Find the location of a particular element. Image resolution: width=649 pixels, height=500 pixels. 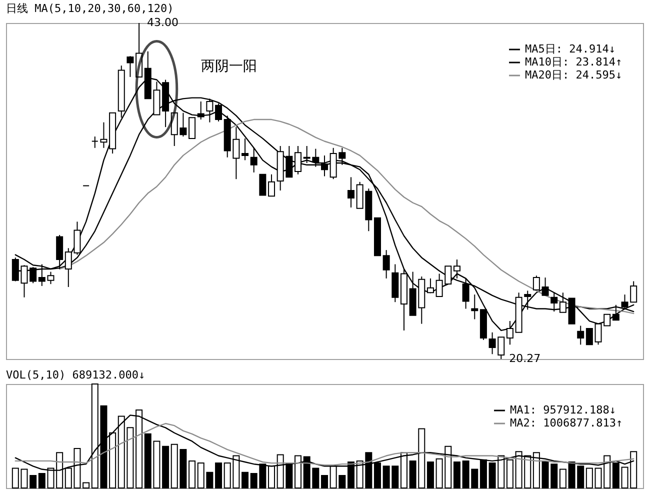

legend-label: MA2: 1006877.813↑ is located at coordinates (566, 423).